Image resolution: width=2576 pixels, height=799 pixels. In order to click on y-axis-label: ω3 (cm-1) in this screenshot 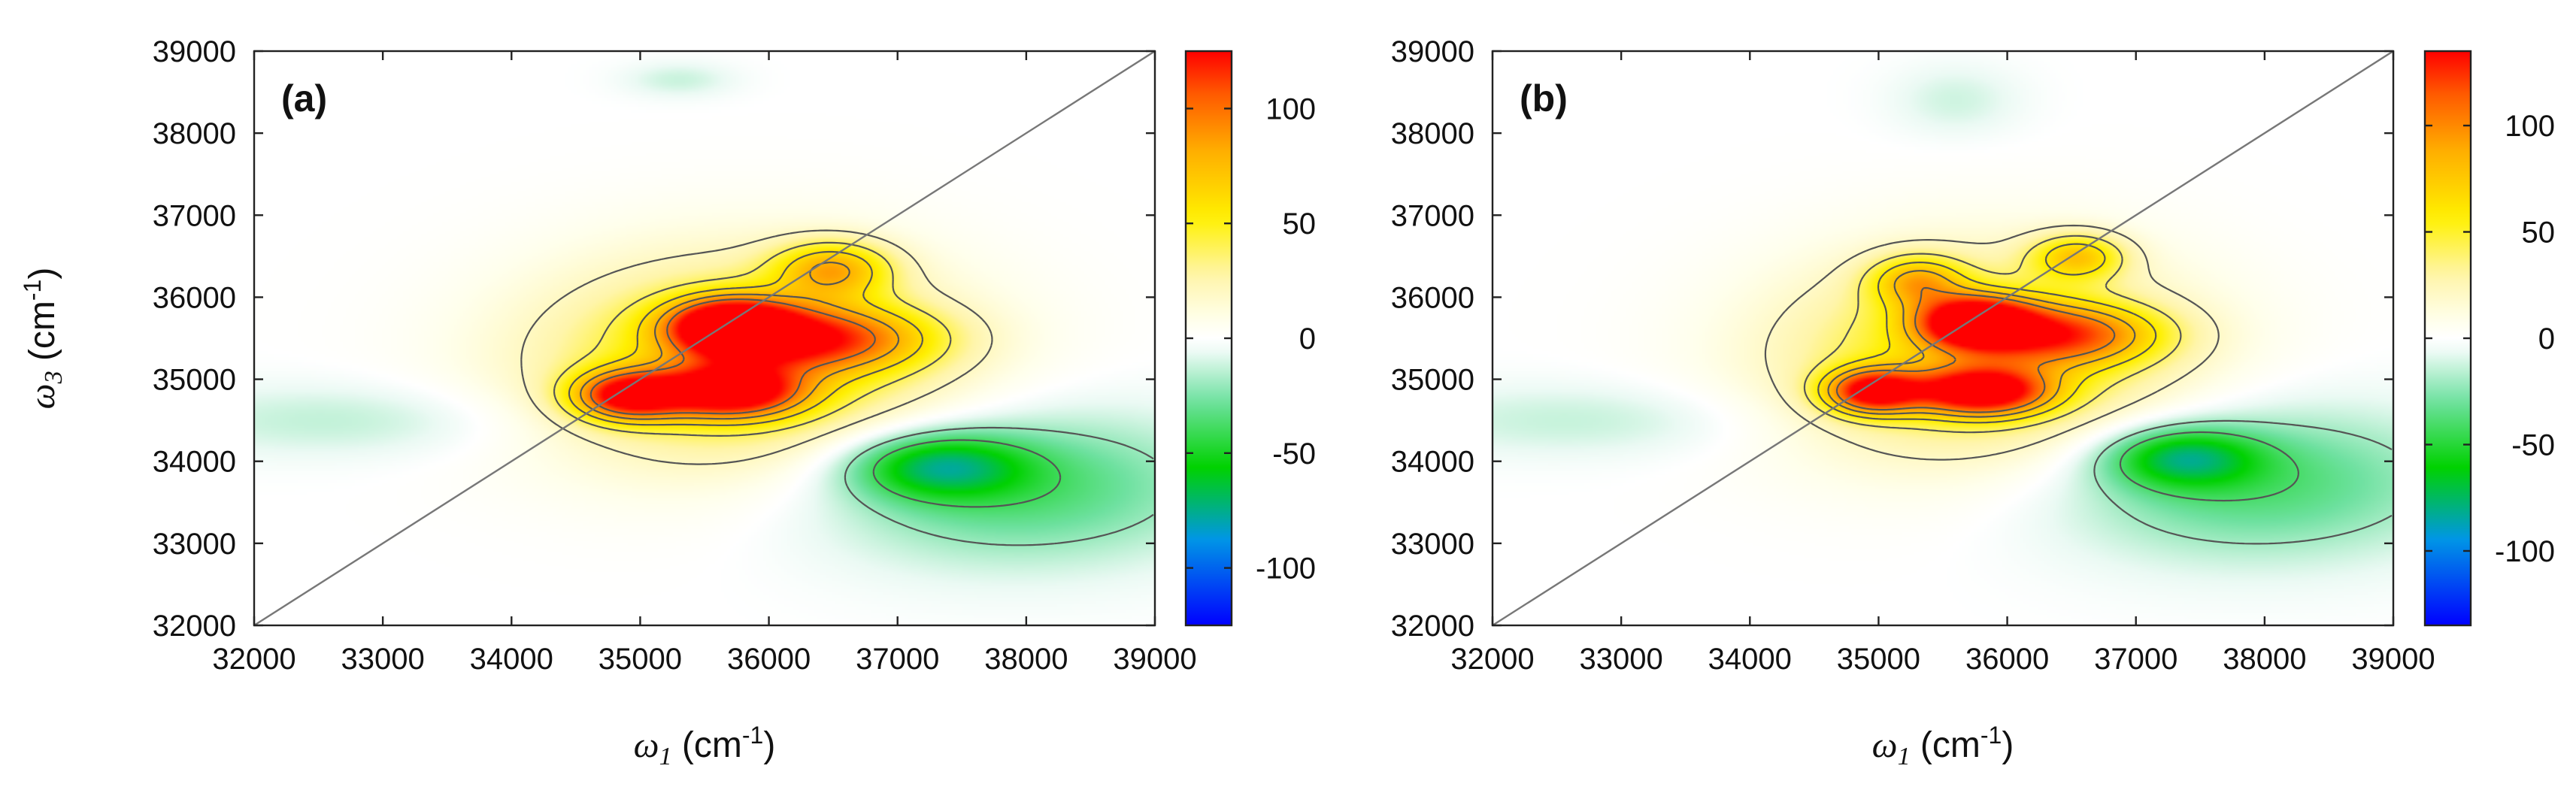, I will do `click(43, 339)`.